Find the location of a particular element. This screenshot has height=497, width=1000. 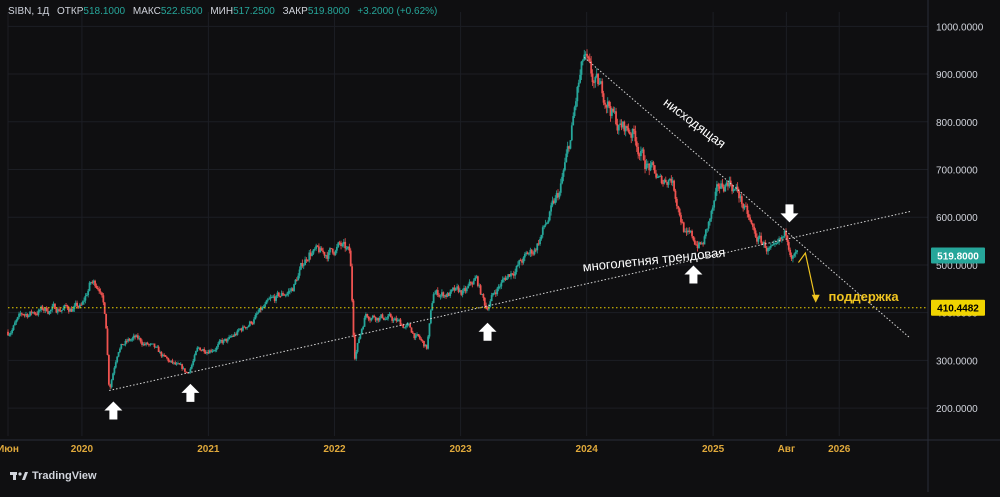

symbol-label: SIBN, 1Д is located at coordinates (29, 11).